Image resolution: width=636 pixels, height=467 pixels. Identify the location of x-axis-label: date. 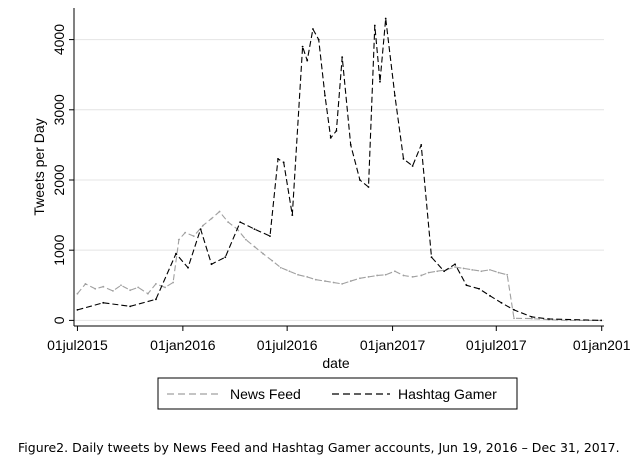
(335, 363).